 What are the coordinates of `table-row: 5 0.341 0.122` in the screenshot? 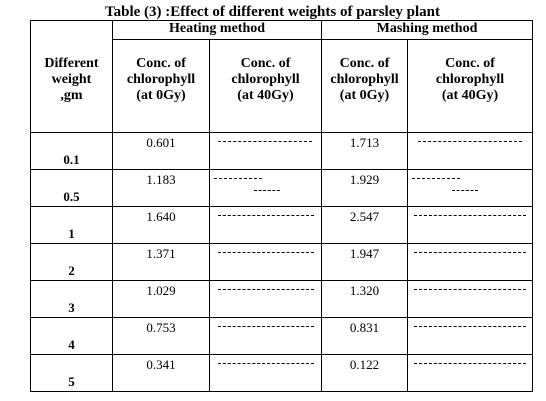 It's located at (282, 373).